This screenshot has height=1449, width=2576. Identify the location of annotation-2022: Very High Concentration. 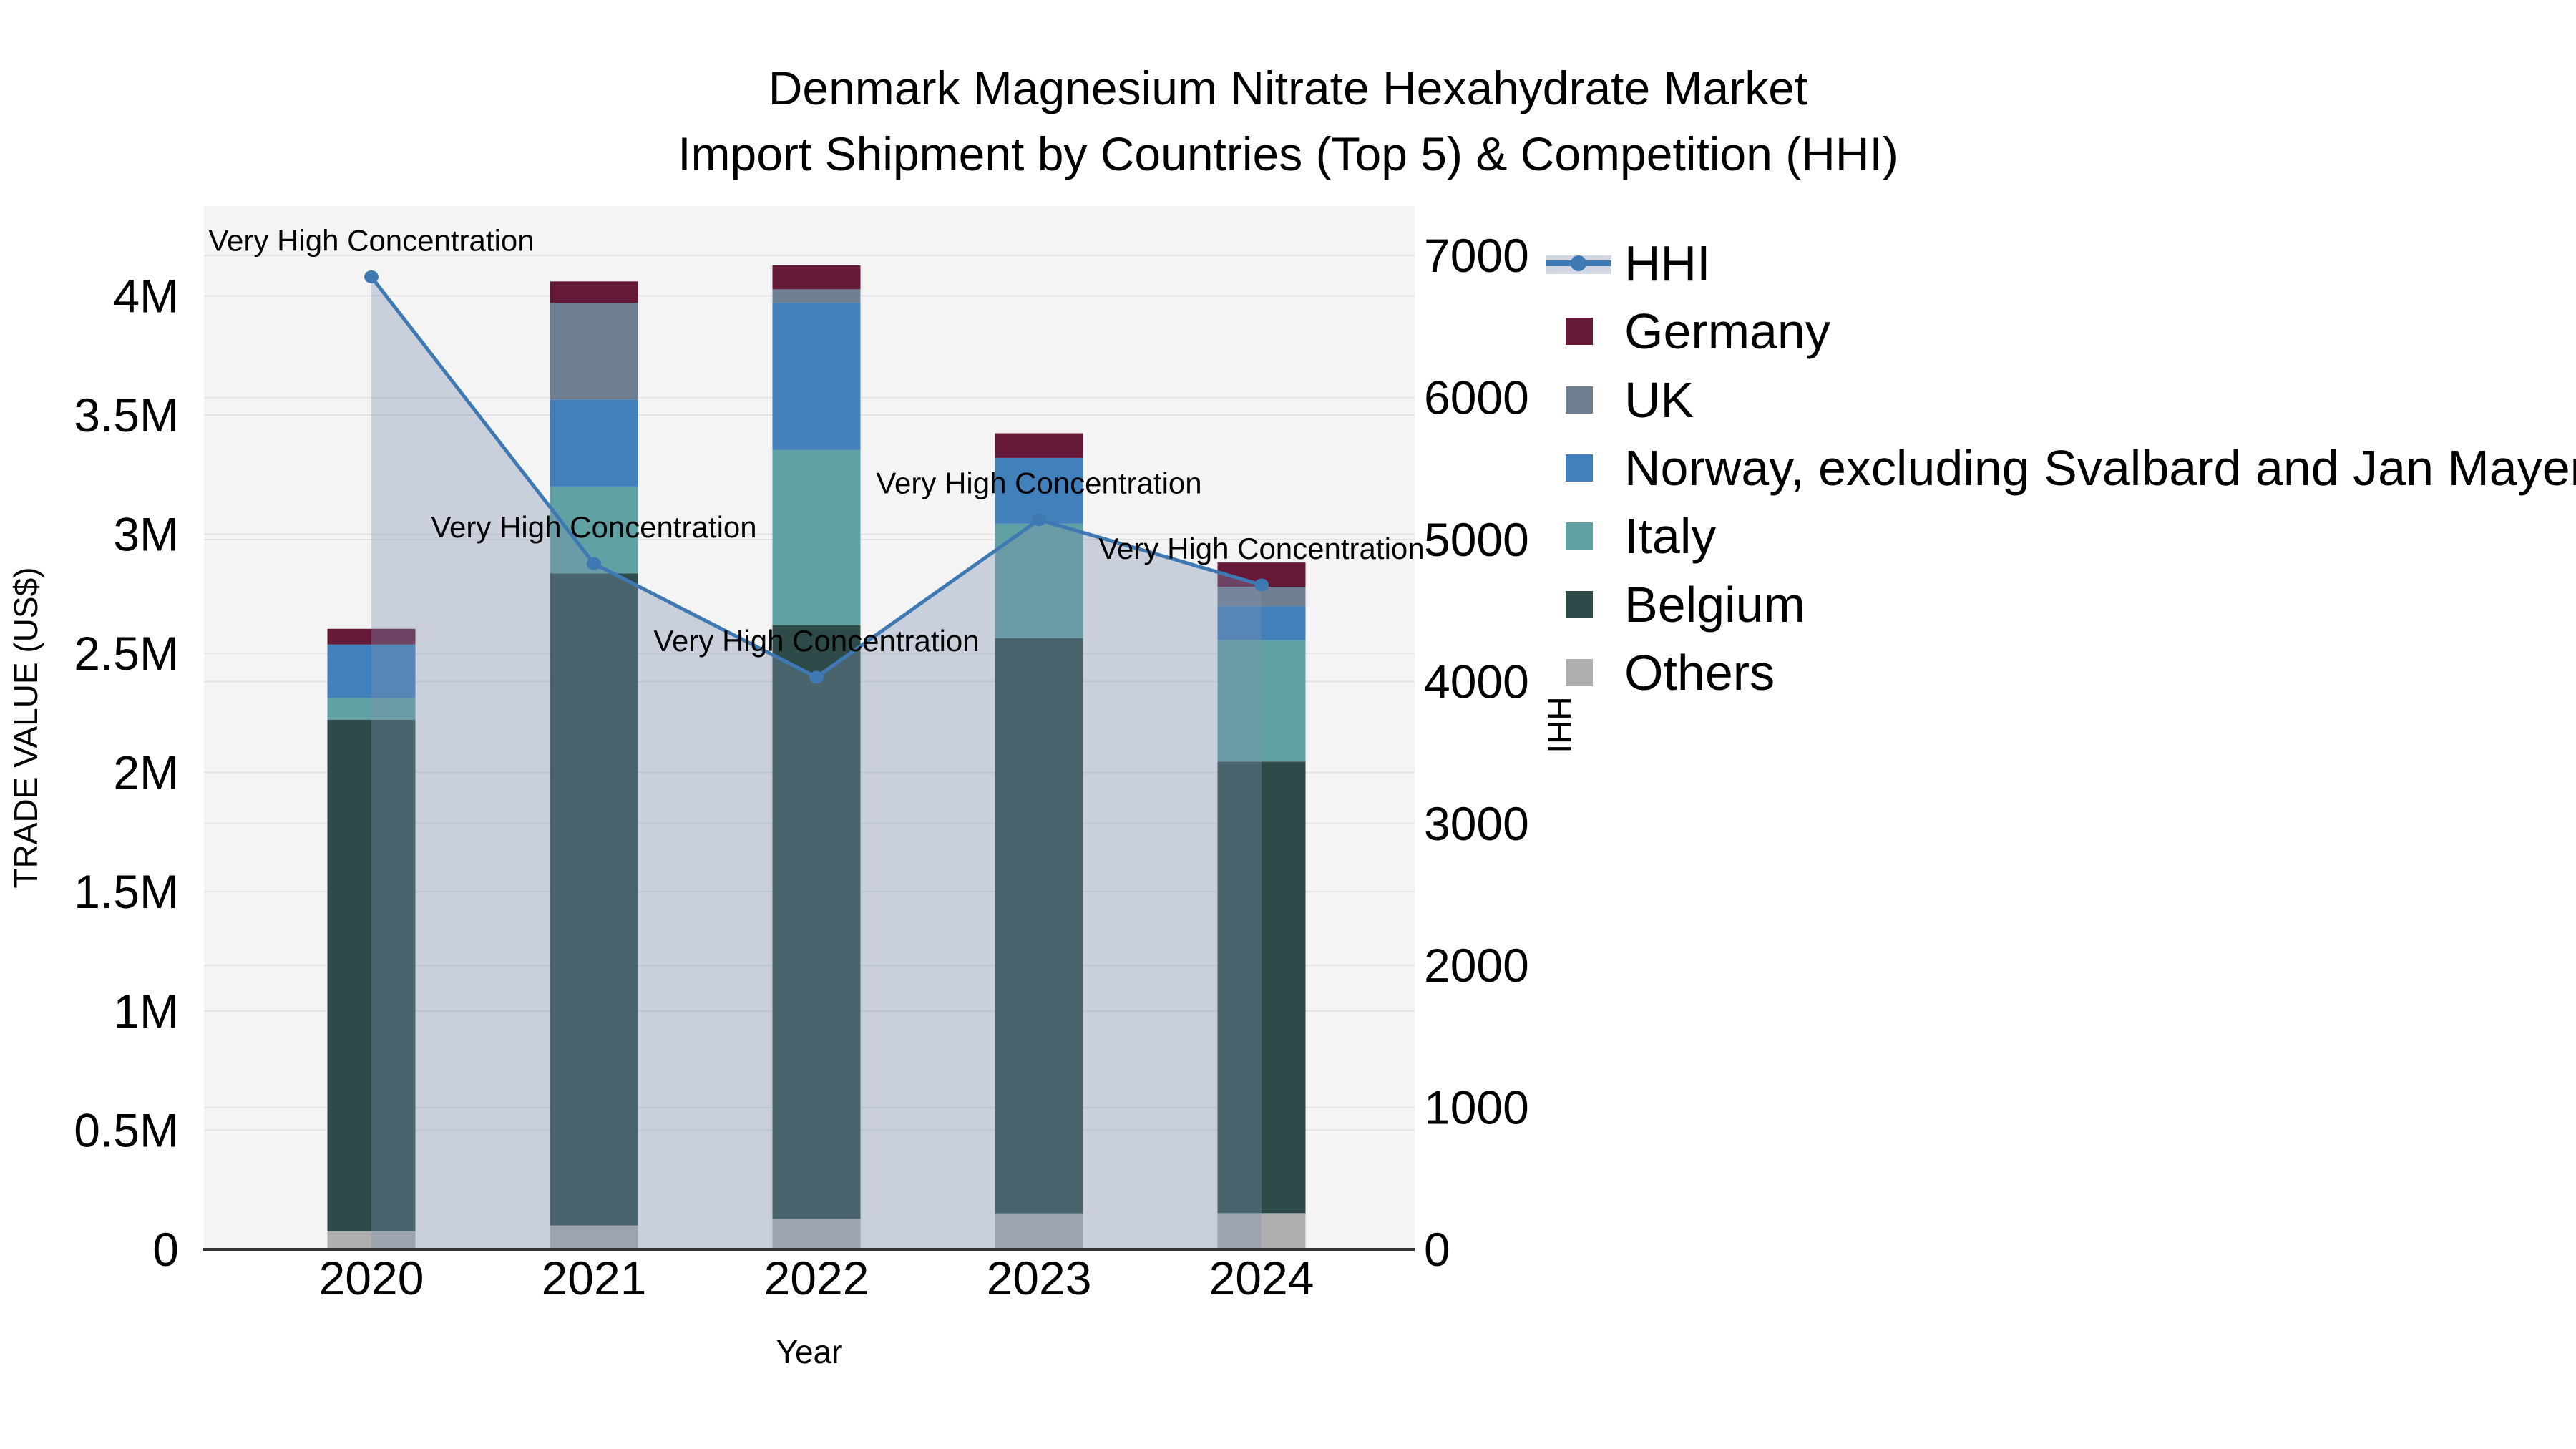
(816, 641).